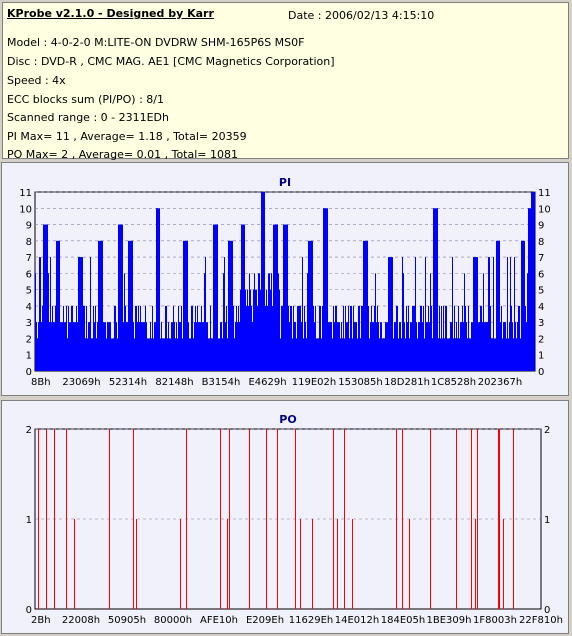 The height and width of the screenshot is (636, 572). What do you see at coordinates (219, 620) in the screenshot?
I see `x-tick-label: AFE10h` at bounding box center [219, 620].